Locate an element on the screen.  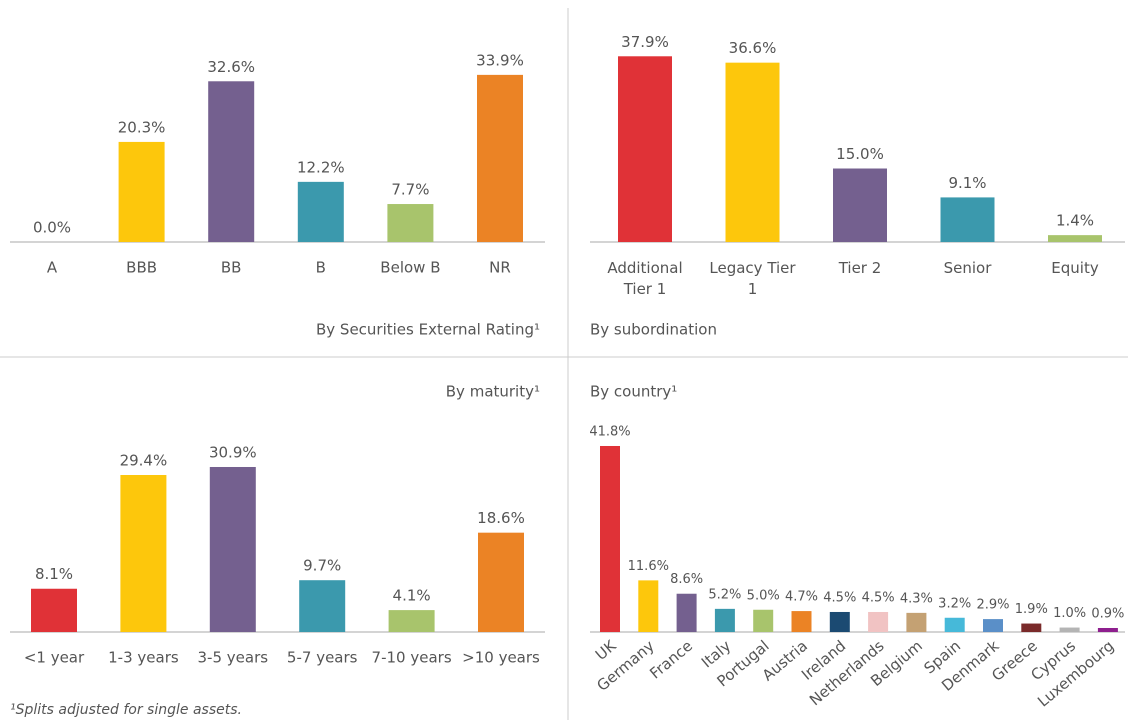
category-label-box: Additional Tier 1 is located at coordinates (645, 278).